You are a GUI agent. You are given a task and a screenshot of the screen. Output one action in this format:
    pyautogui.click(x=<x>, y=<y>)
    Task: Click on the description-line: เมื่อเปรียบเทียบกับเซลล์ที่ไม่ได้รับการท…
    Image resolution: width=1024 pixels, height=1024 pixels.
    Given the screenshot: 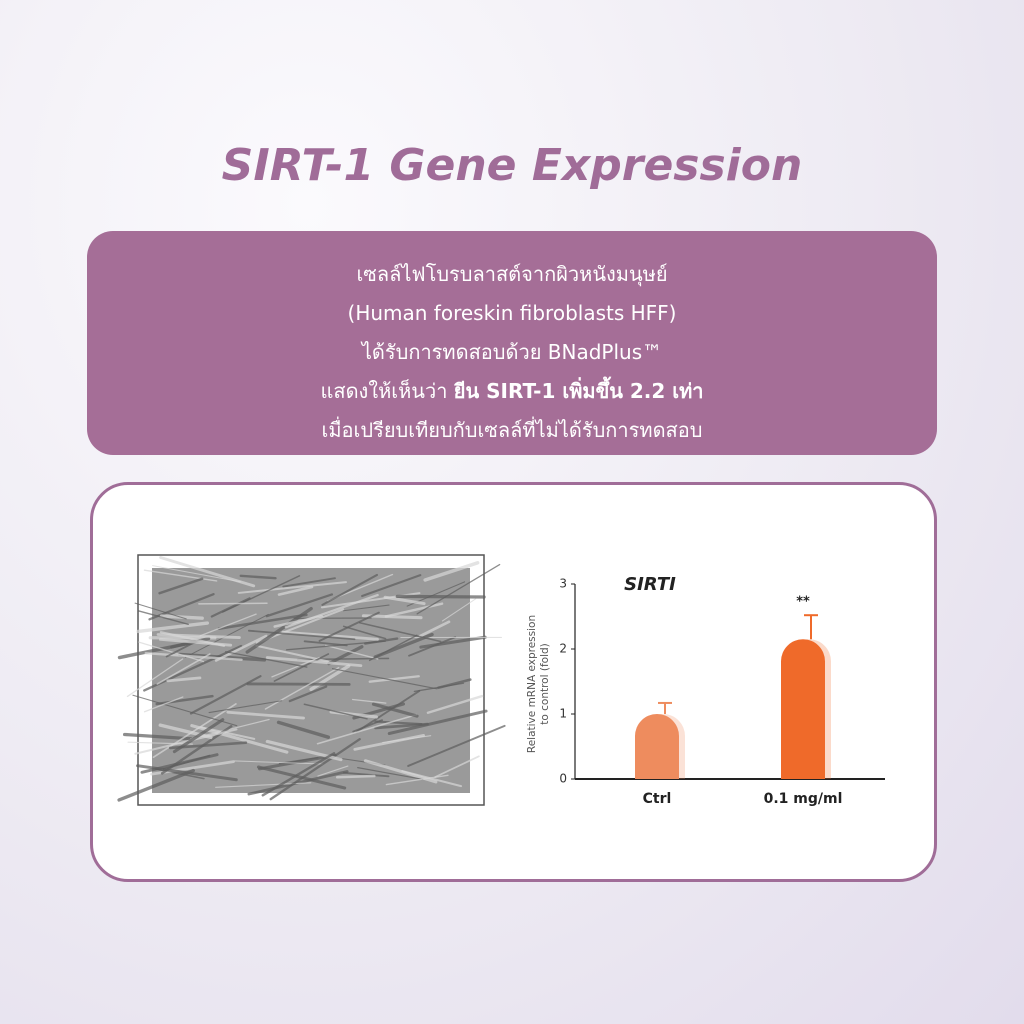 What is the action you would take?
    pyautogui.click(x=512, y=430)
    